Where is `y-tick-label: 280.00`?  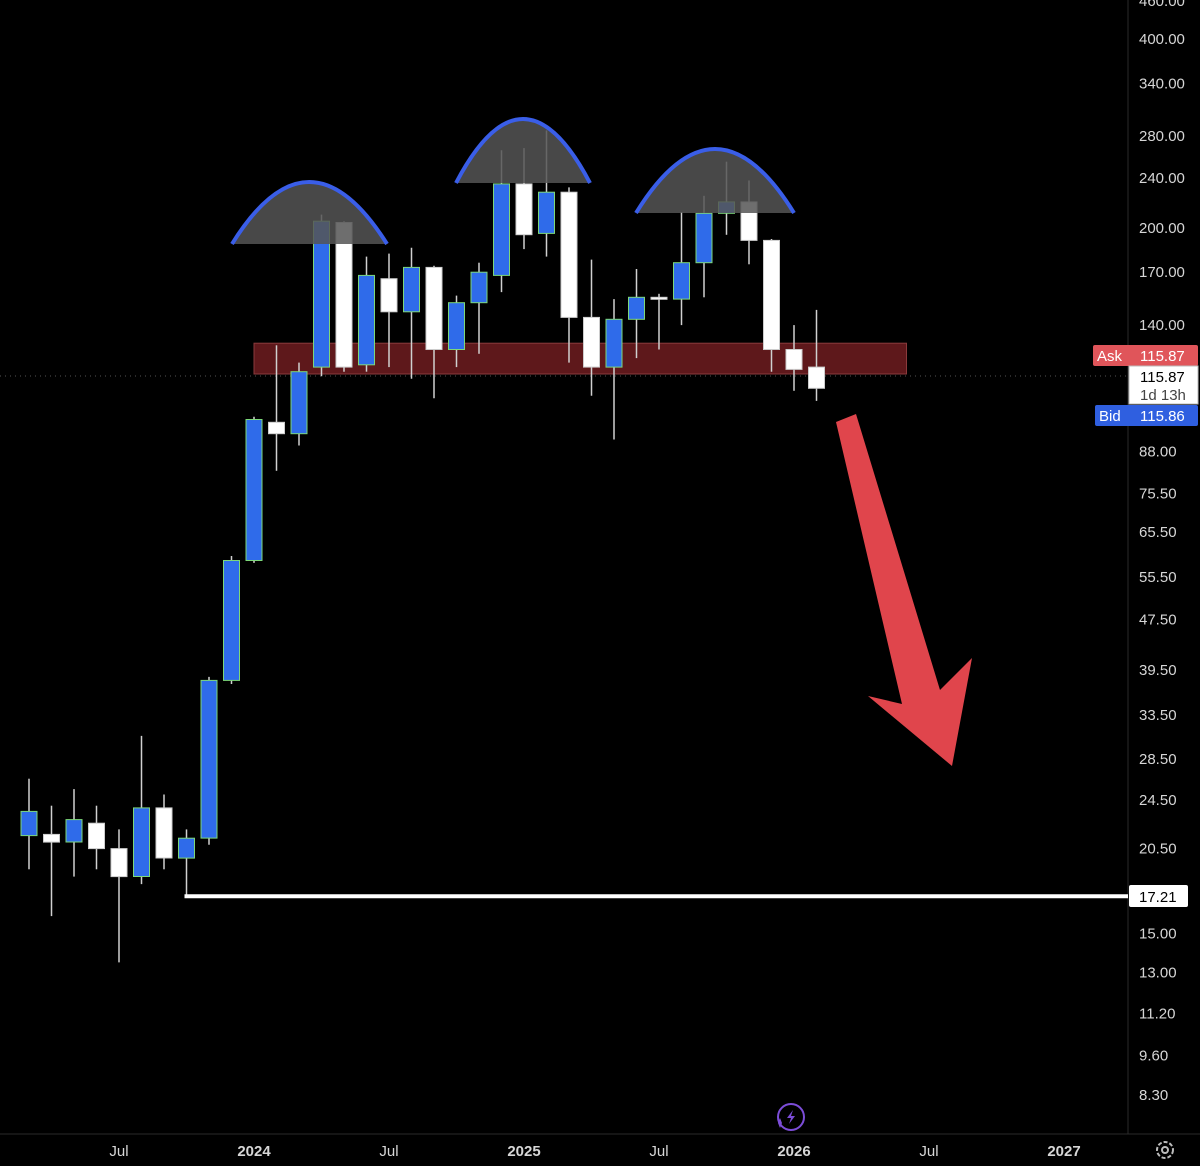 y-tick-label: 280.00 is located at coordinates (1162, 136).